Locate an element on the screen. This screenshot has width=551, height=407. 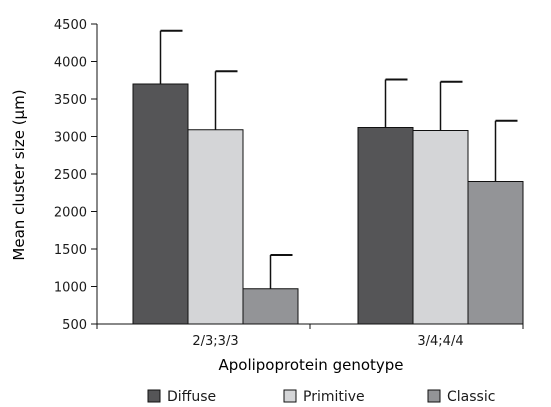
legend: Diffuse Primitive Classic is located at coordinates (321, 397).